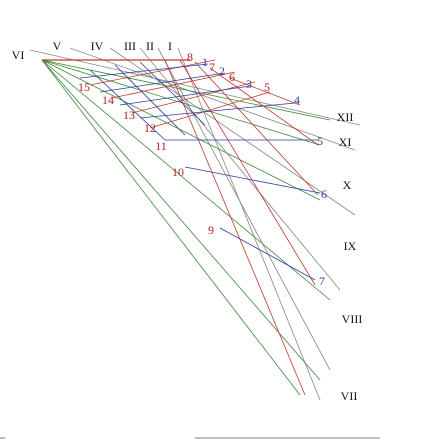  Describe the element at coordinates (129, 115) in the screenshot. I see `red-label: 13` at that location.